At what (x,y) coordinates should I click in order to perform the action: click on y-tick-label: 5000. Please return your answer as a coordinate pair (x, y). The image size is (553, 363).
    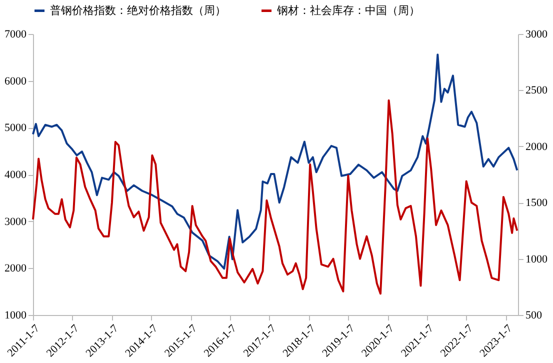
    Looking at the image, I should click on (15, 128).